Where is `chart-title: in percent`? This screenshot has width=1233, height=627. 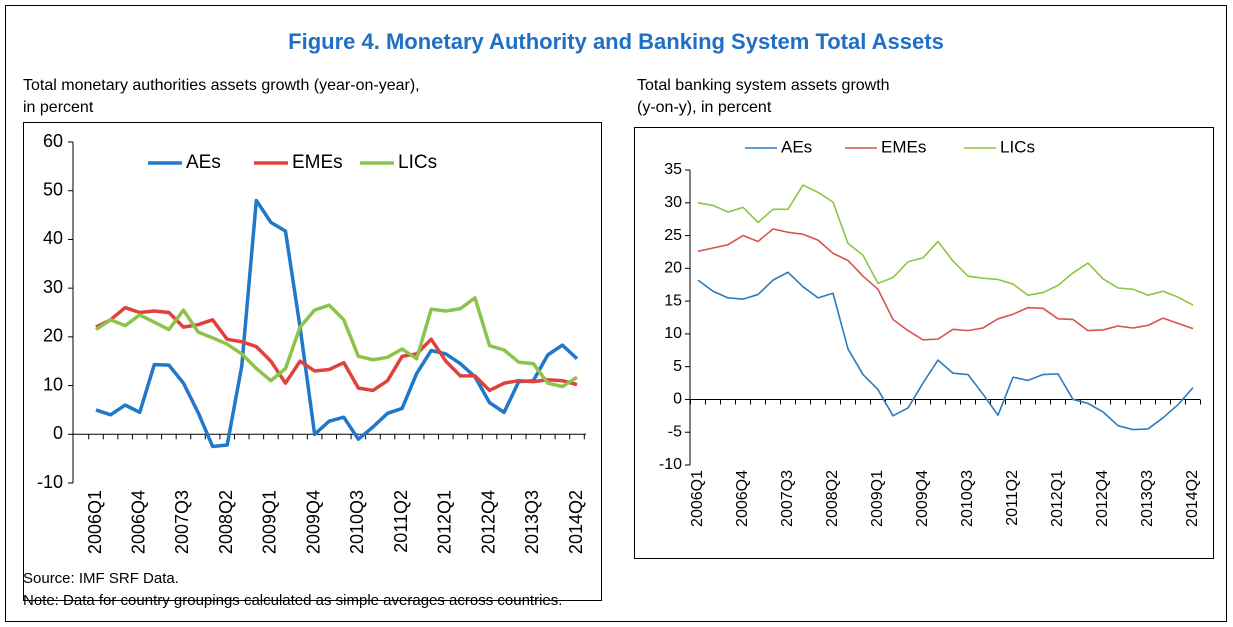 chart-title: in percent is located at coordinates (58, 107).